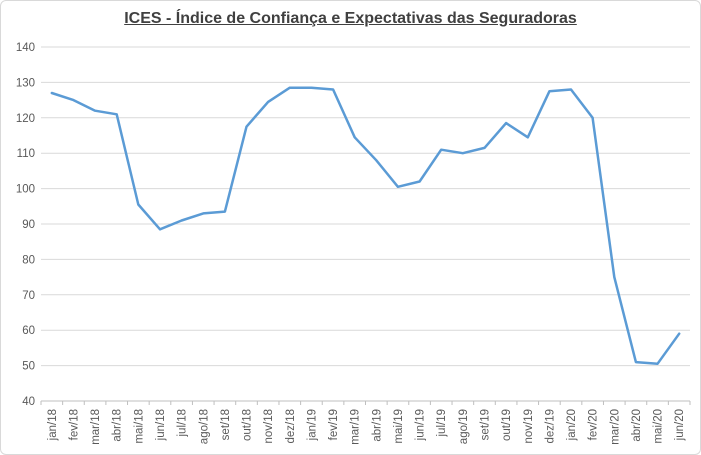  Describe the element at coordinates (183, 423) in the screenshot. I see `x-axis-label: jul/18` at that location.